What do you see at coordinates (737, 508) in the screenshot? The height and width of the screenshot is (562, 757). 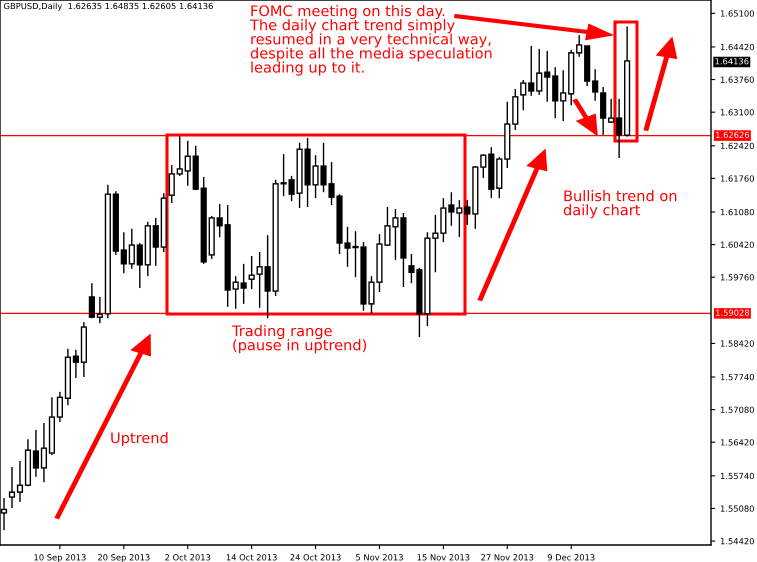 I see `text: 1.55080` at bounding box center [737, 508].